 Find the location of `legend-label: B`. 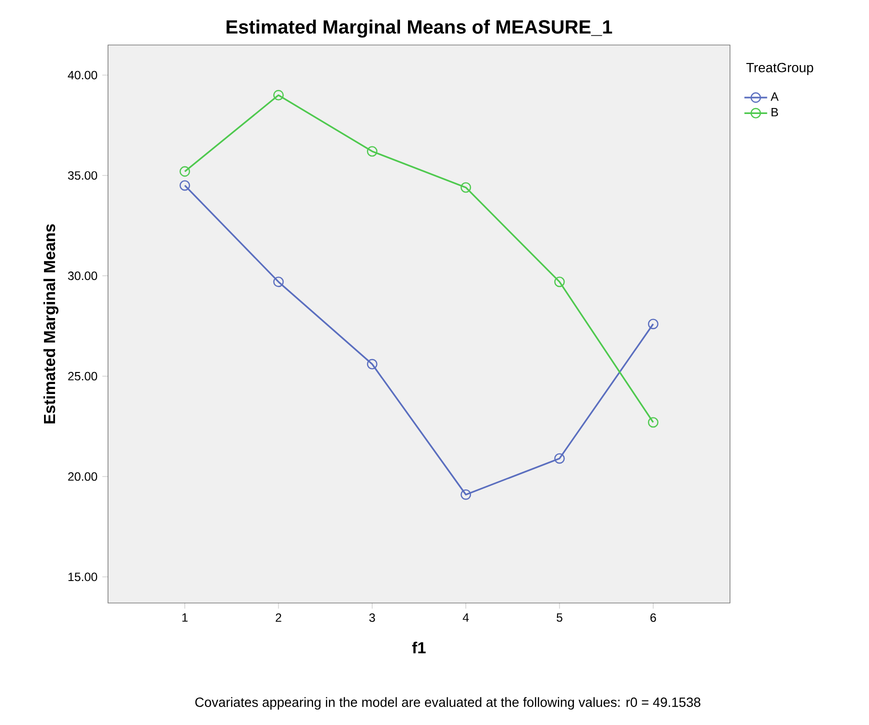

legend-label: B is located at coordinates (775, 112).